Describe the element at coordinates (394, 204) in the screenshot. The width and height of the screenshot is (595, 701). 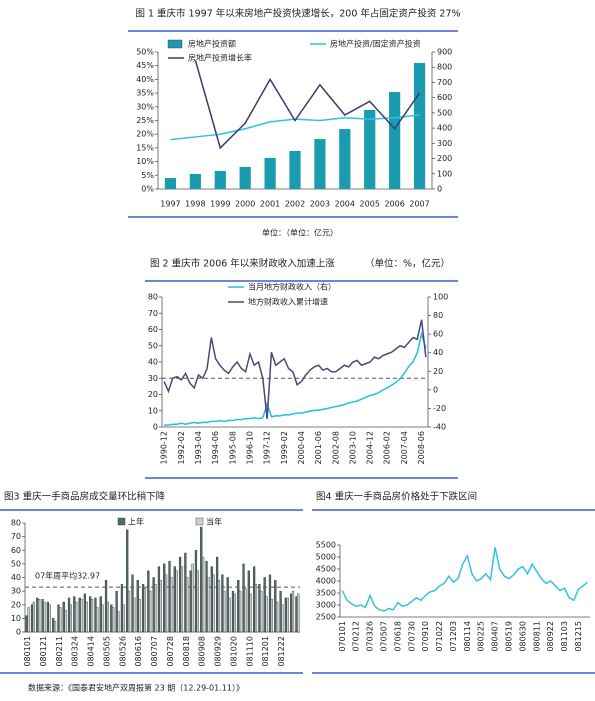
I see `x-tick-label: 2006` at that location.